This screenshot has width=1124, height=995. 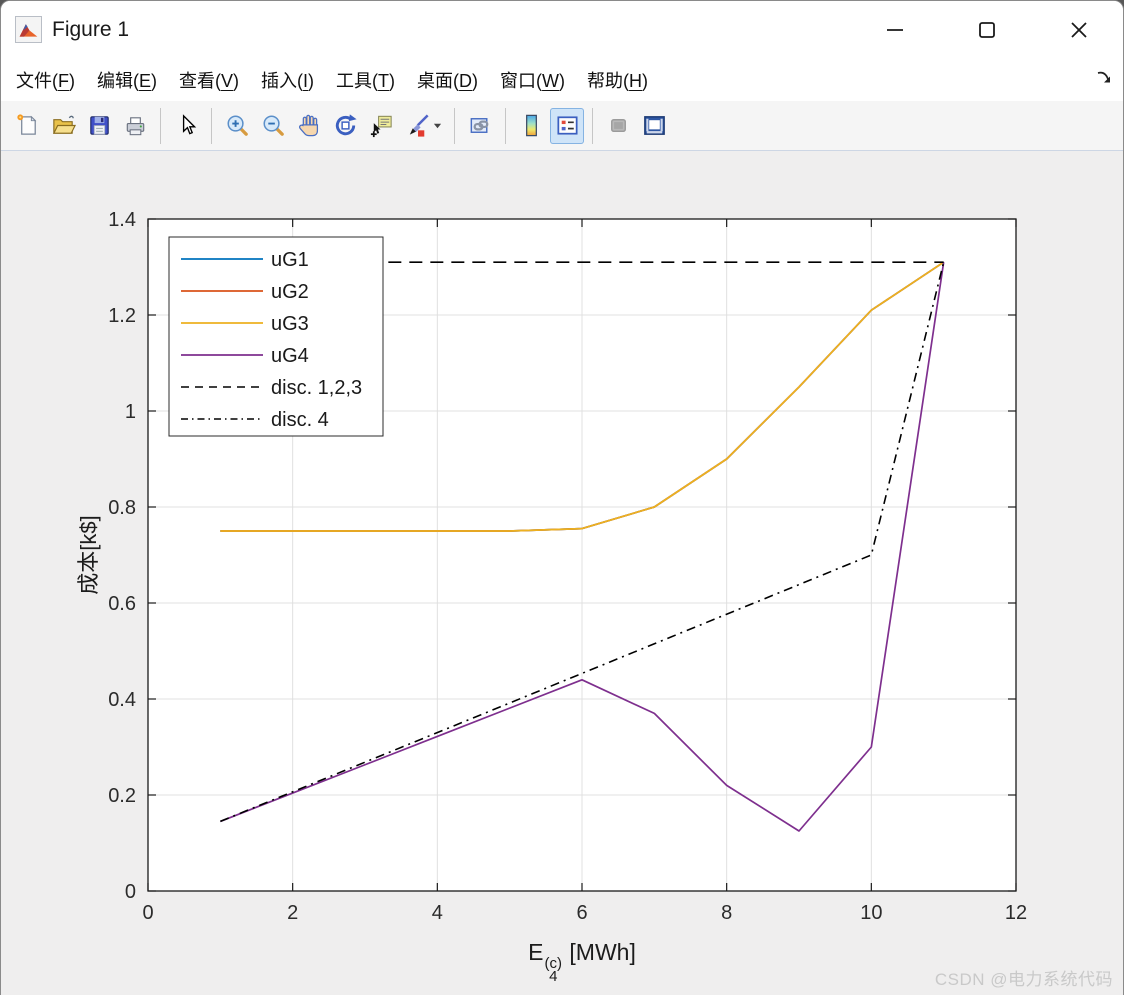 I want to click on legend-label: uG4, so click(x=290, y=356).